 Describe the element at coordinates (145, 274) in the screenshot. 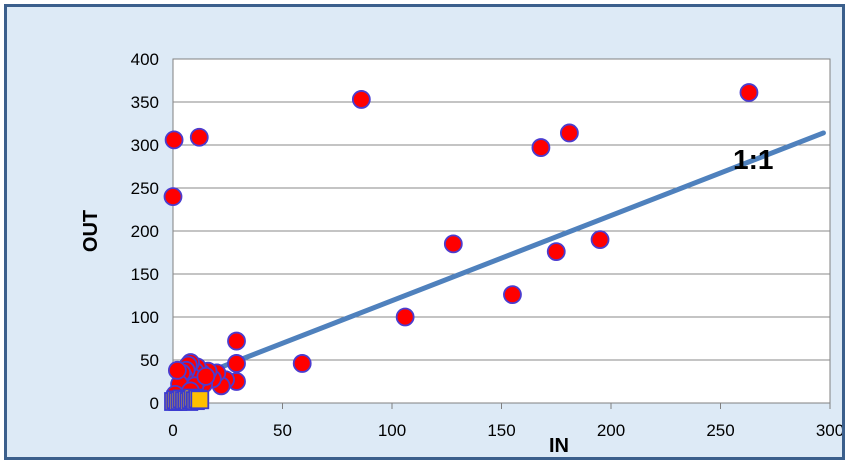

I see `y-tick-label: 150` at that location.